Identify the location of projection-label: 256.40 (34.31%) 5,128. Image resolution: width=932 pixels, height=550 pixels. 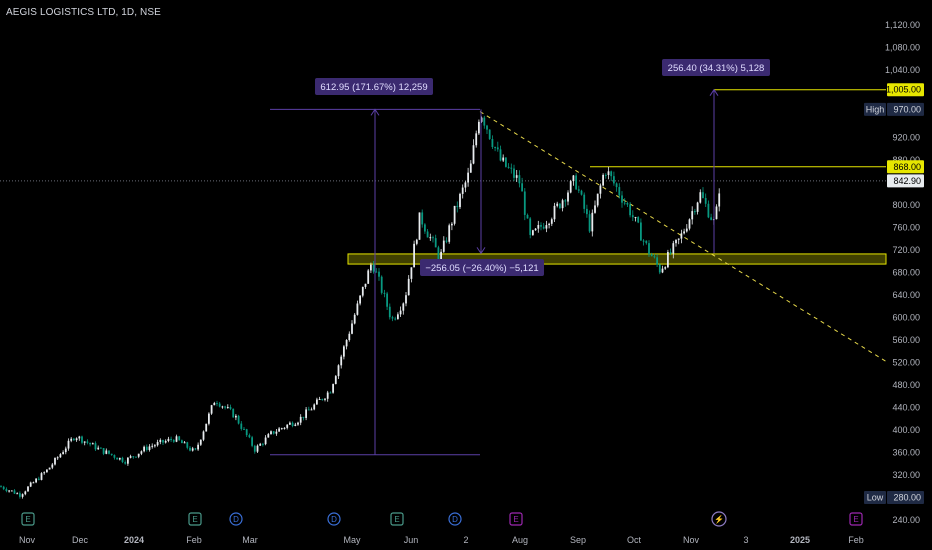
(716, 68).